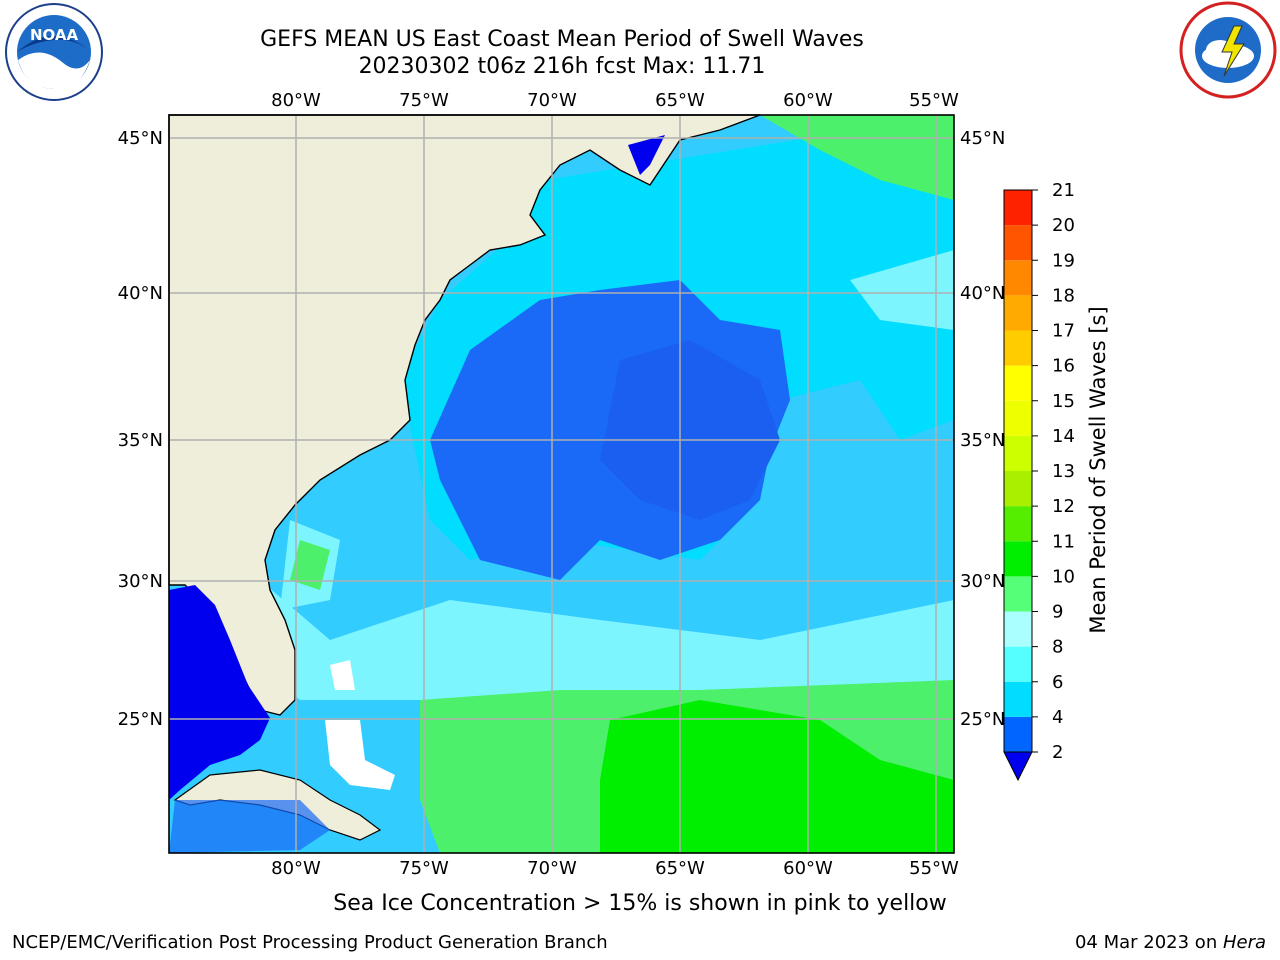  What do you see at coordinates (680, 868) in the screenshot?
I see `lon-label-bottom: 65°W` at bounding box center [680, 868].